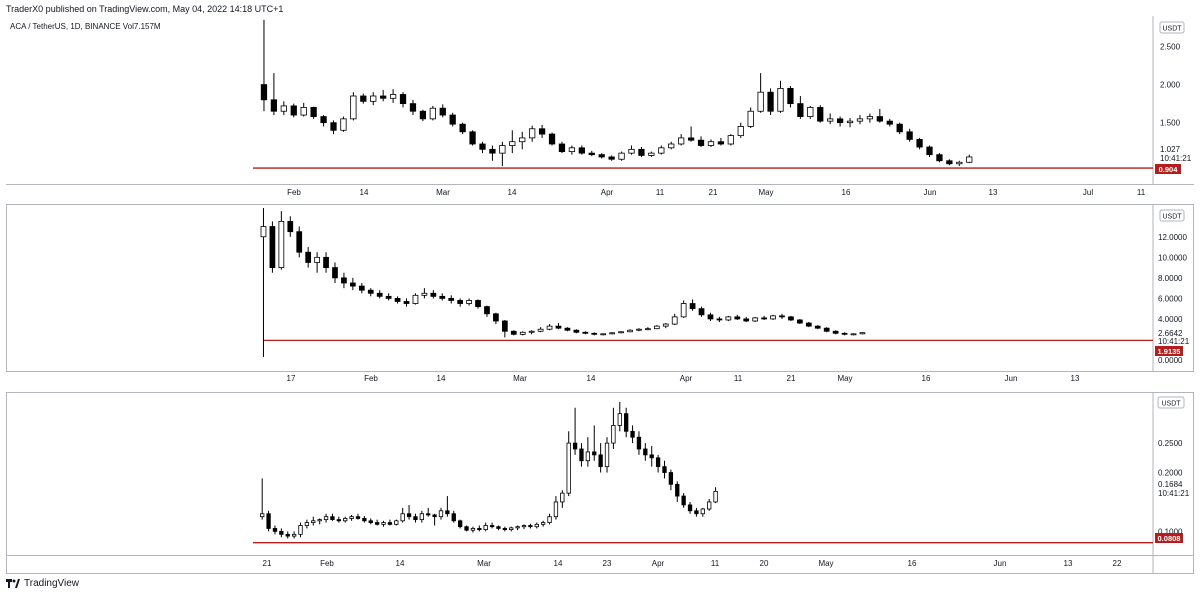  Describe the element at coordinates (1172, 27) in the screenshot. I see `panel-1-currency-badge` at that location.